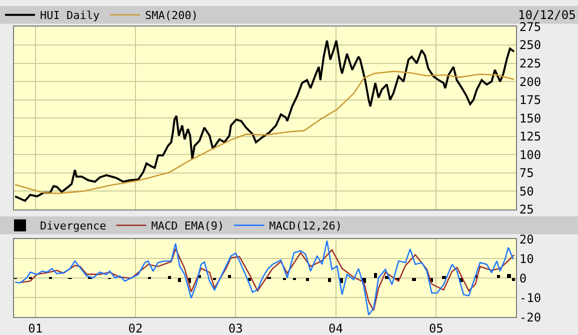 This screenshot has width=578, height=335. I want to click on legend-label: SMA(200), so click(171, 15).